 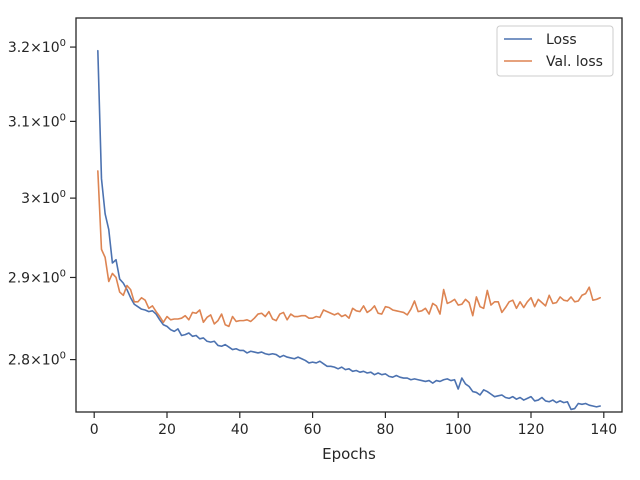 I want to click on legend: Loss Val. loss, so click(x=555, y=51).